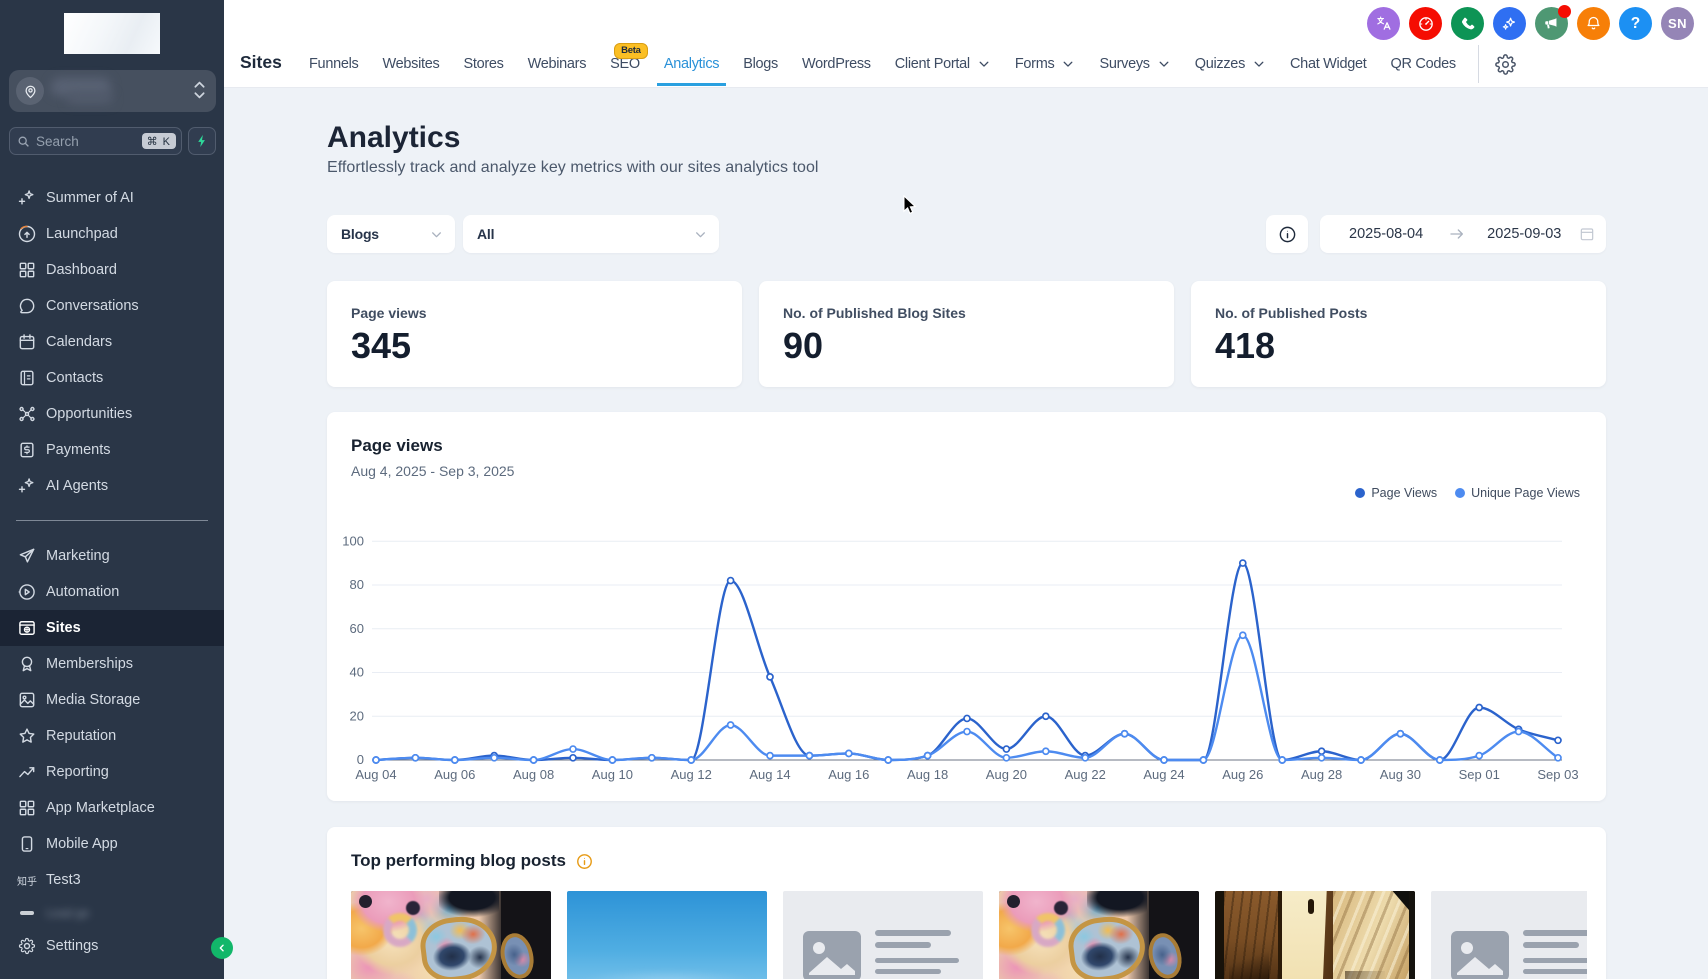 Image resolution: width=1708 pixels, height=979 pixels. What do you see at coordinates (691, 774) in the screenshot?
I see `svg-text: Aug 12` at bounding box center [691, 774].